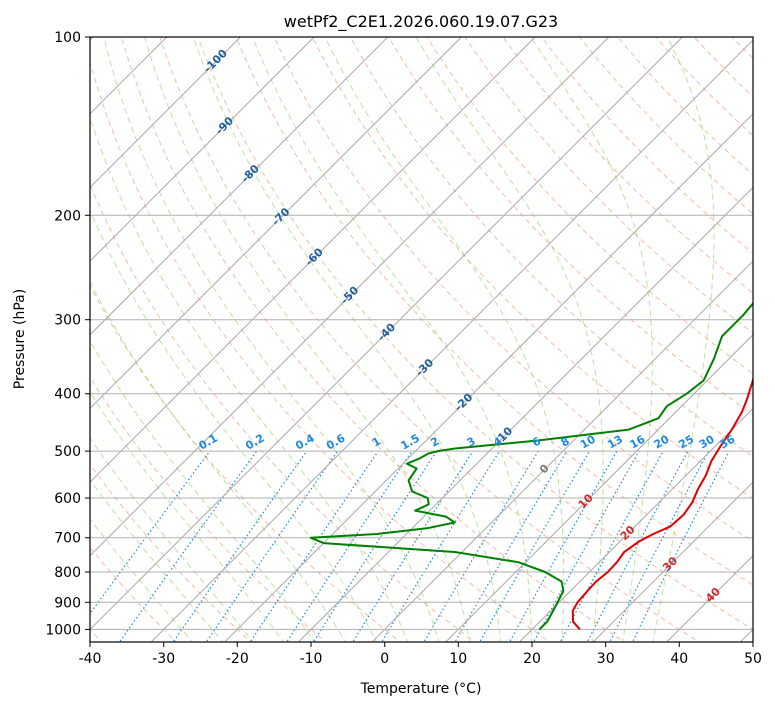 This screenshot has height=708, width=775. What do you see at coordinates (67, 452) in the screenshot?
I see `y-tick-label: 500` at bounding box center [67, 452].